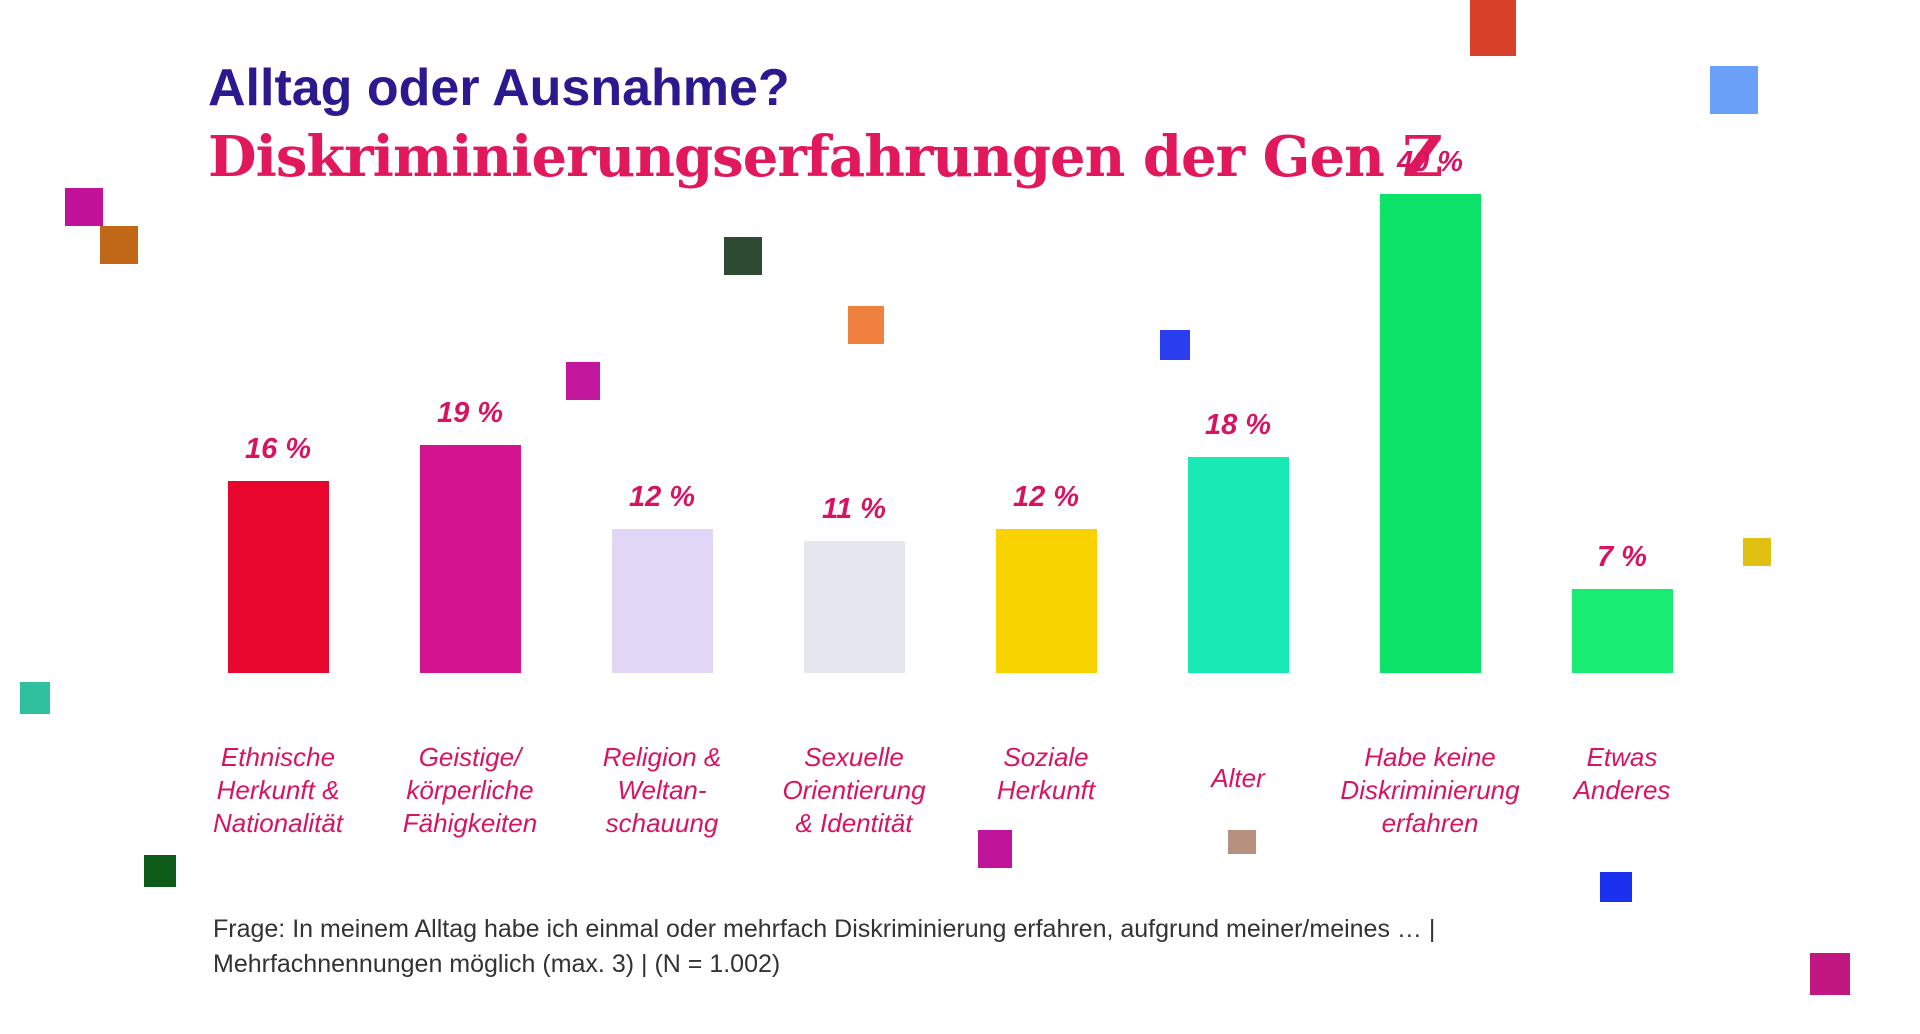 This screenshot has height=1034, width=1920. Describe the element at coordinates (854, 790) in the screenshot. I see `x-tick-label: Sexuelle Orientierung & Identität` at that location.